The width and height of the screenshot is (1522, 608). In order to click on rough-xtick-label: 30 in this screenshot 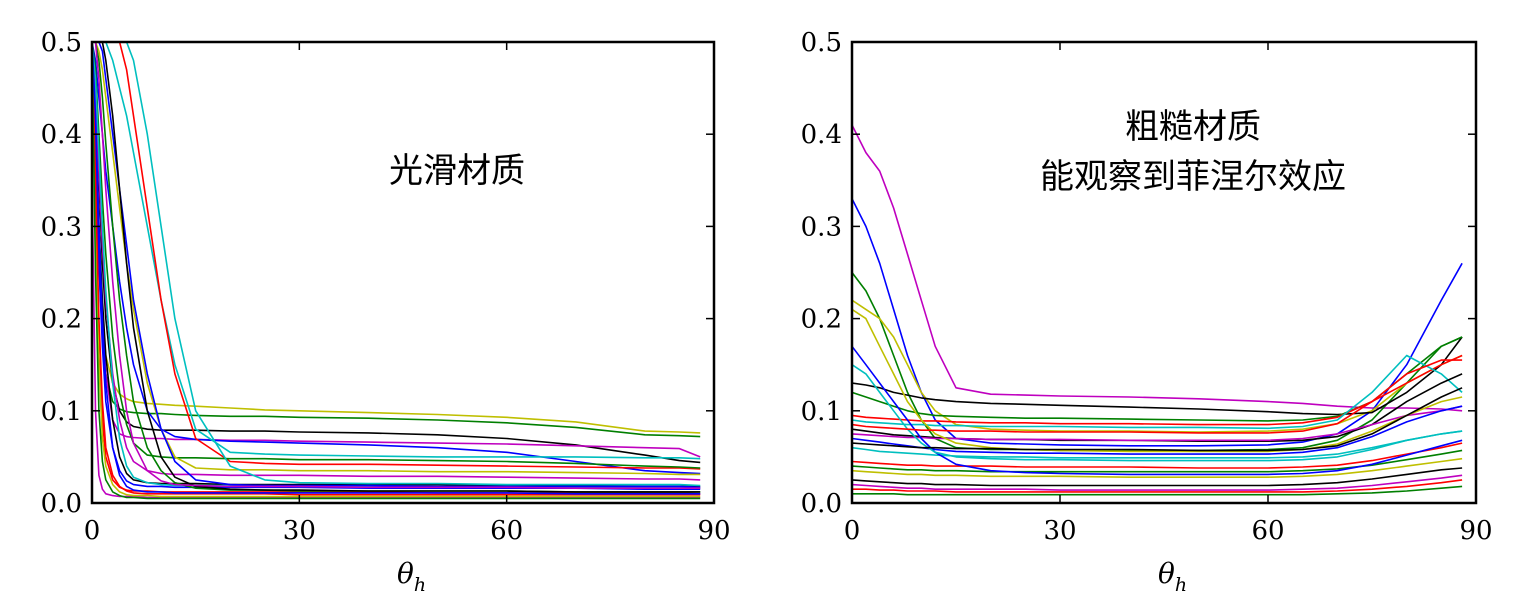, I will do `click(1059, 531)`.